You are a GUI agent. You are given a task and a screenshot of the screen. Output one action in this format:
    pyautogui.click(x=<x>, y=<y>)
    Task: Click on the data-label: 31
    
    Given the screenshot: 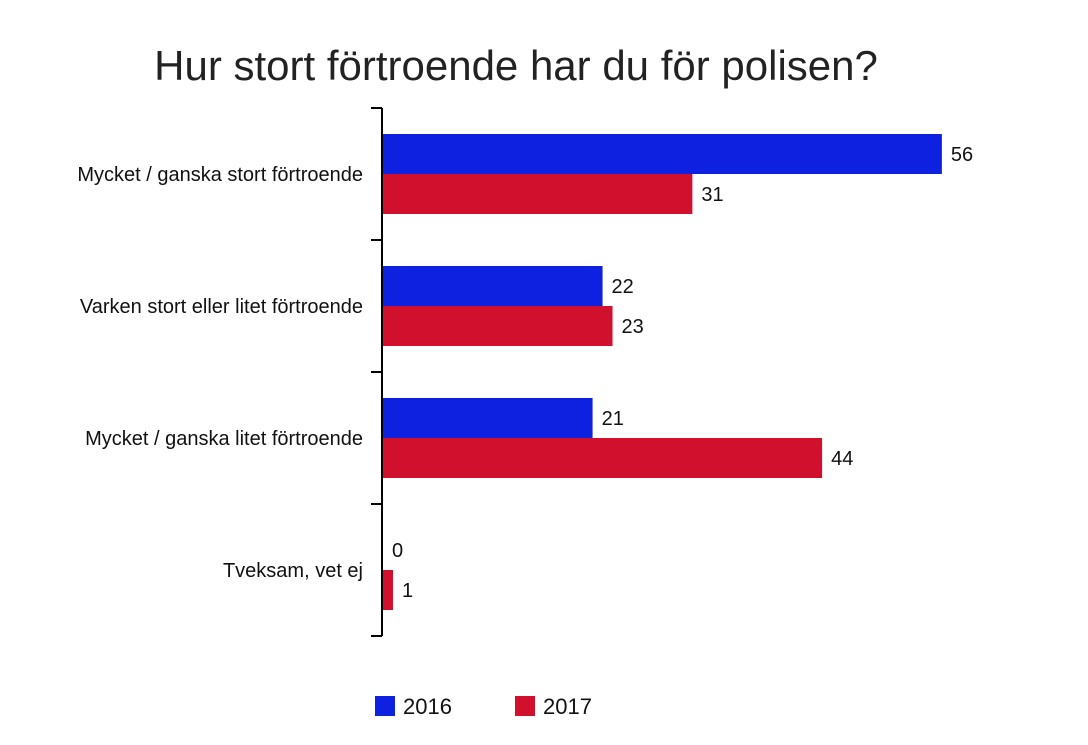 What is the action you would take?
    pyautogui.click(x=712, y=195)
    